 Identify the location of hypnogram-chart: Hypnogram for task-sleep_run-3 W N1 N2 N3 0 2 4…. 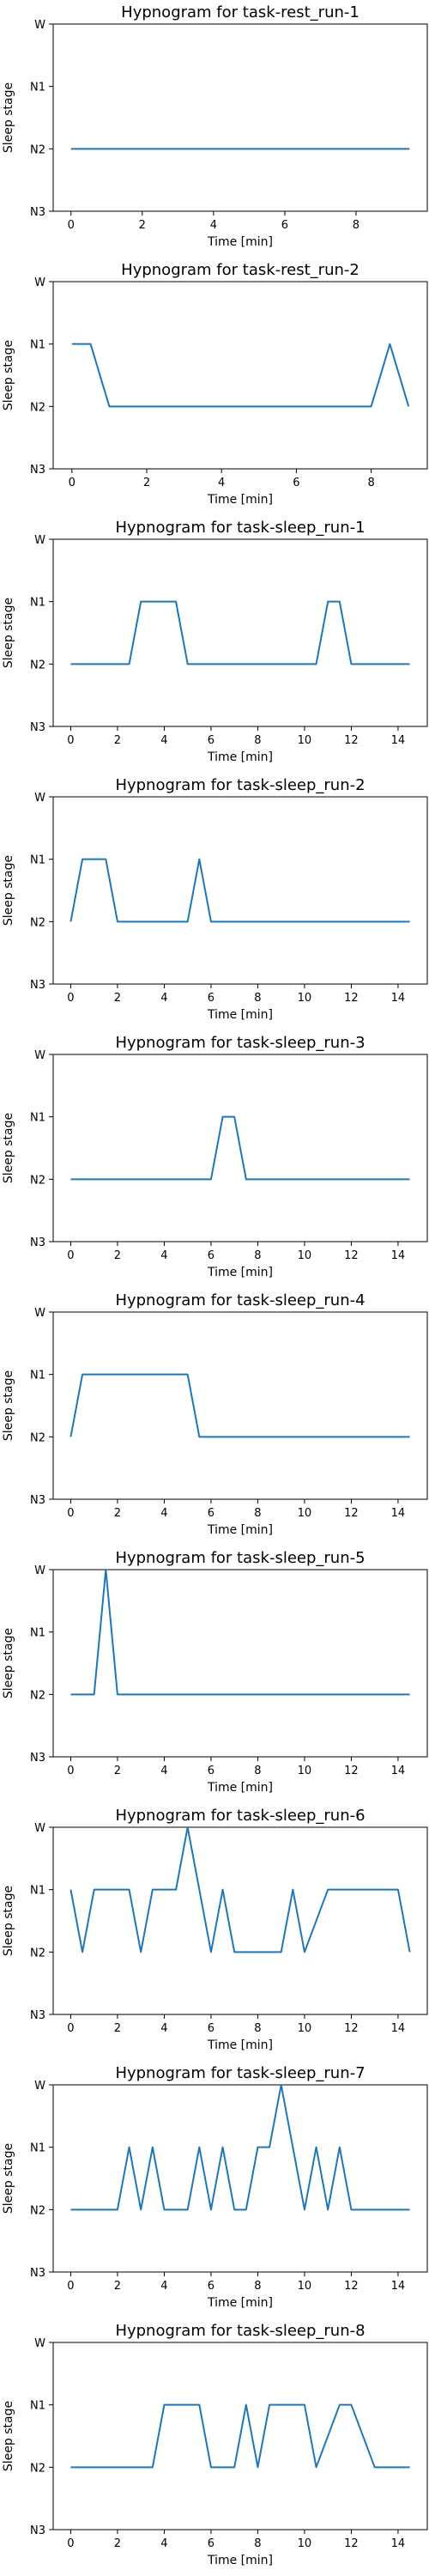
(214, 1159).